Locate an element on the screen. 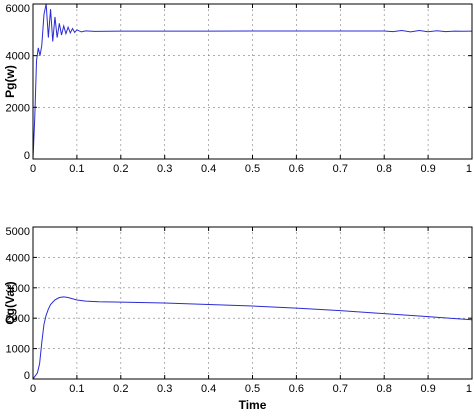  y-axis-label: Pg(w) is located at coordinates (10, 81).